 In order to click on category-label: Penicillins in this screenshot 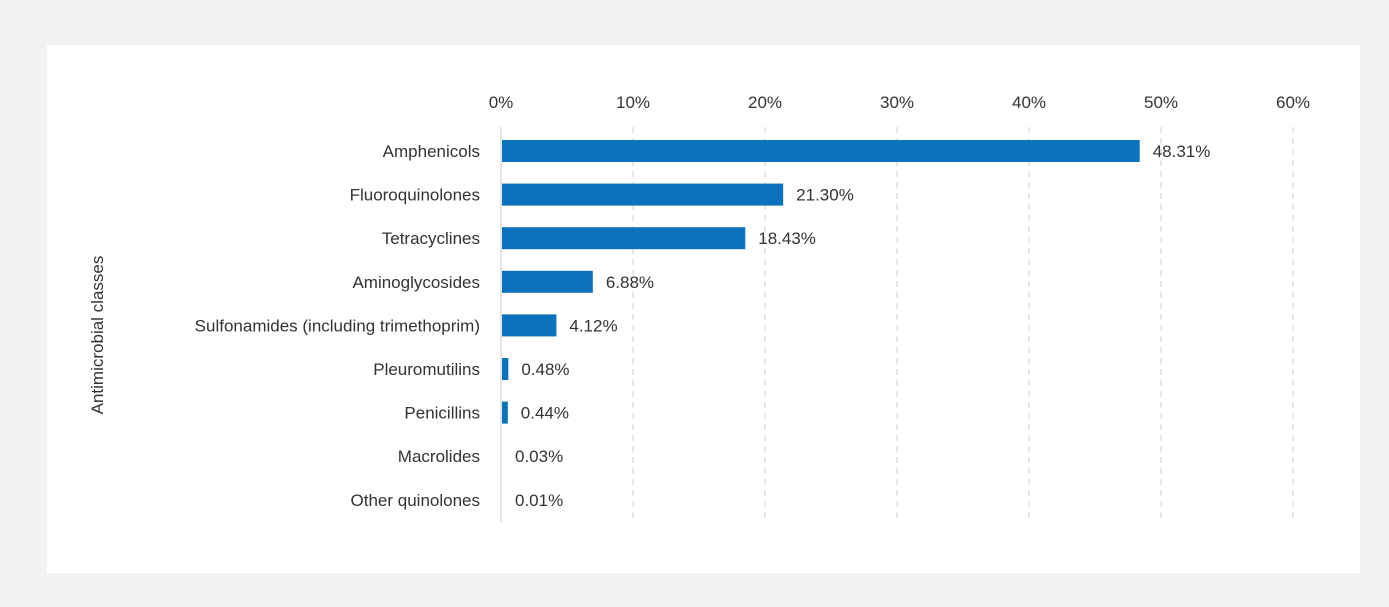, I will do `click(442, 413)`.